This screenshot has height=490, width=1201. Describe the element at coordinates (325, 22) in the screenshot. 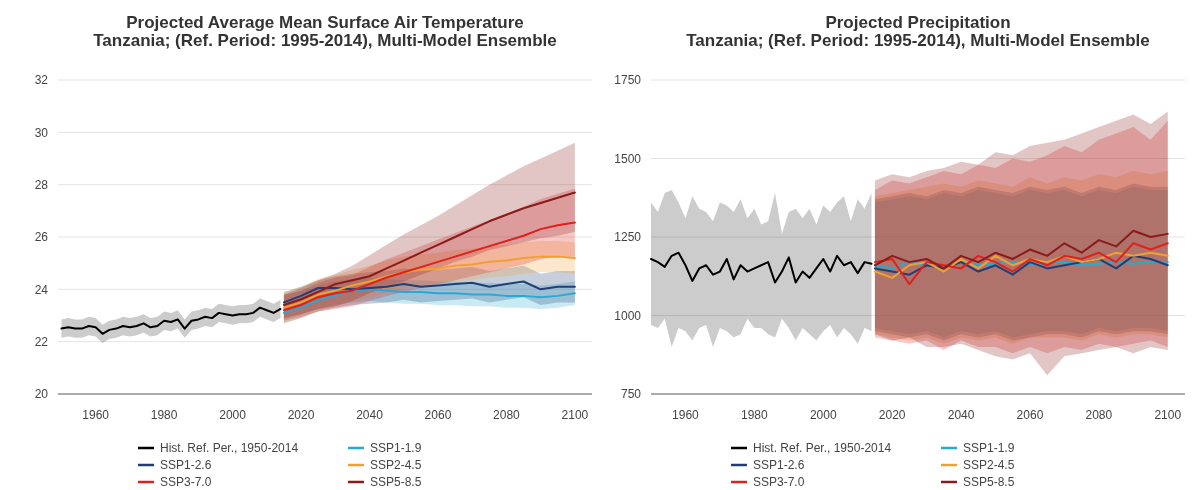

I see `chart-title: Projected Average Mean Surface Air Temperature` at that location.